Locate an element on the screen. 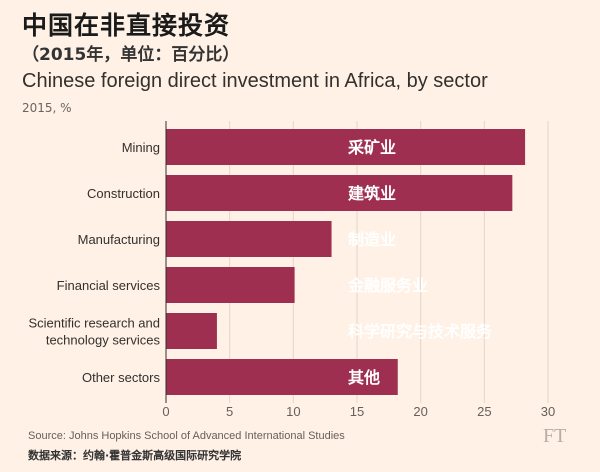  x-tick-label: 5 is located at coordinates (229, 411).